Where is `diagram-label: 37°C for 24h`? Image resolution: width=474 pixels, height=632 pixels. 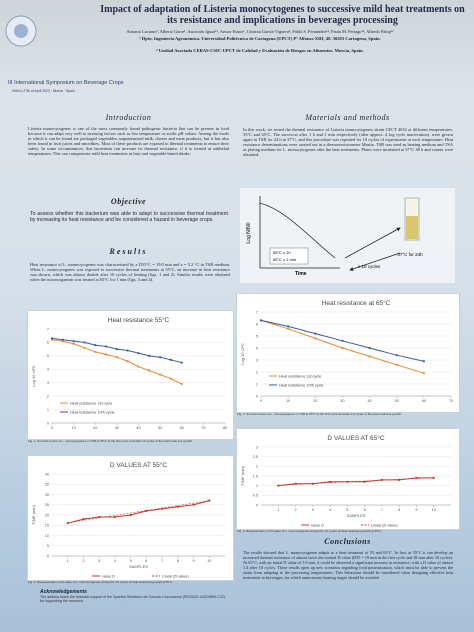
diagram-label: 37°C for 24h is located at coordinates (410, 254).